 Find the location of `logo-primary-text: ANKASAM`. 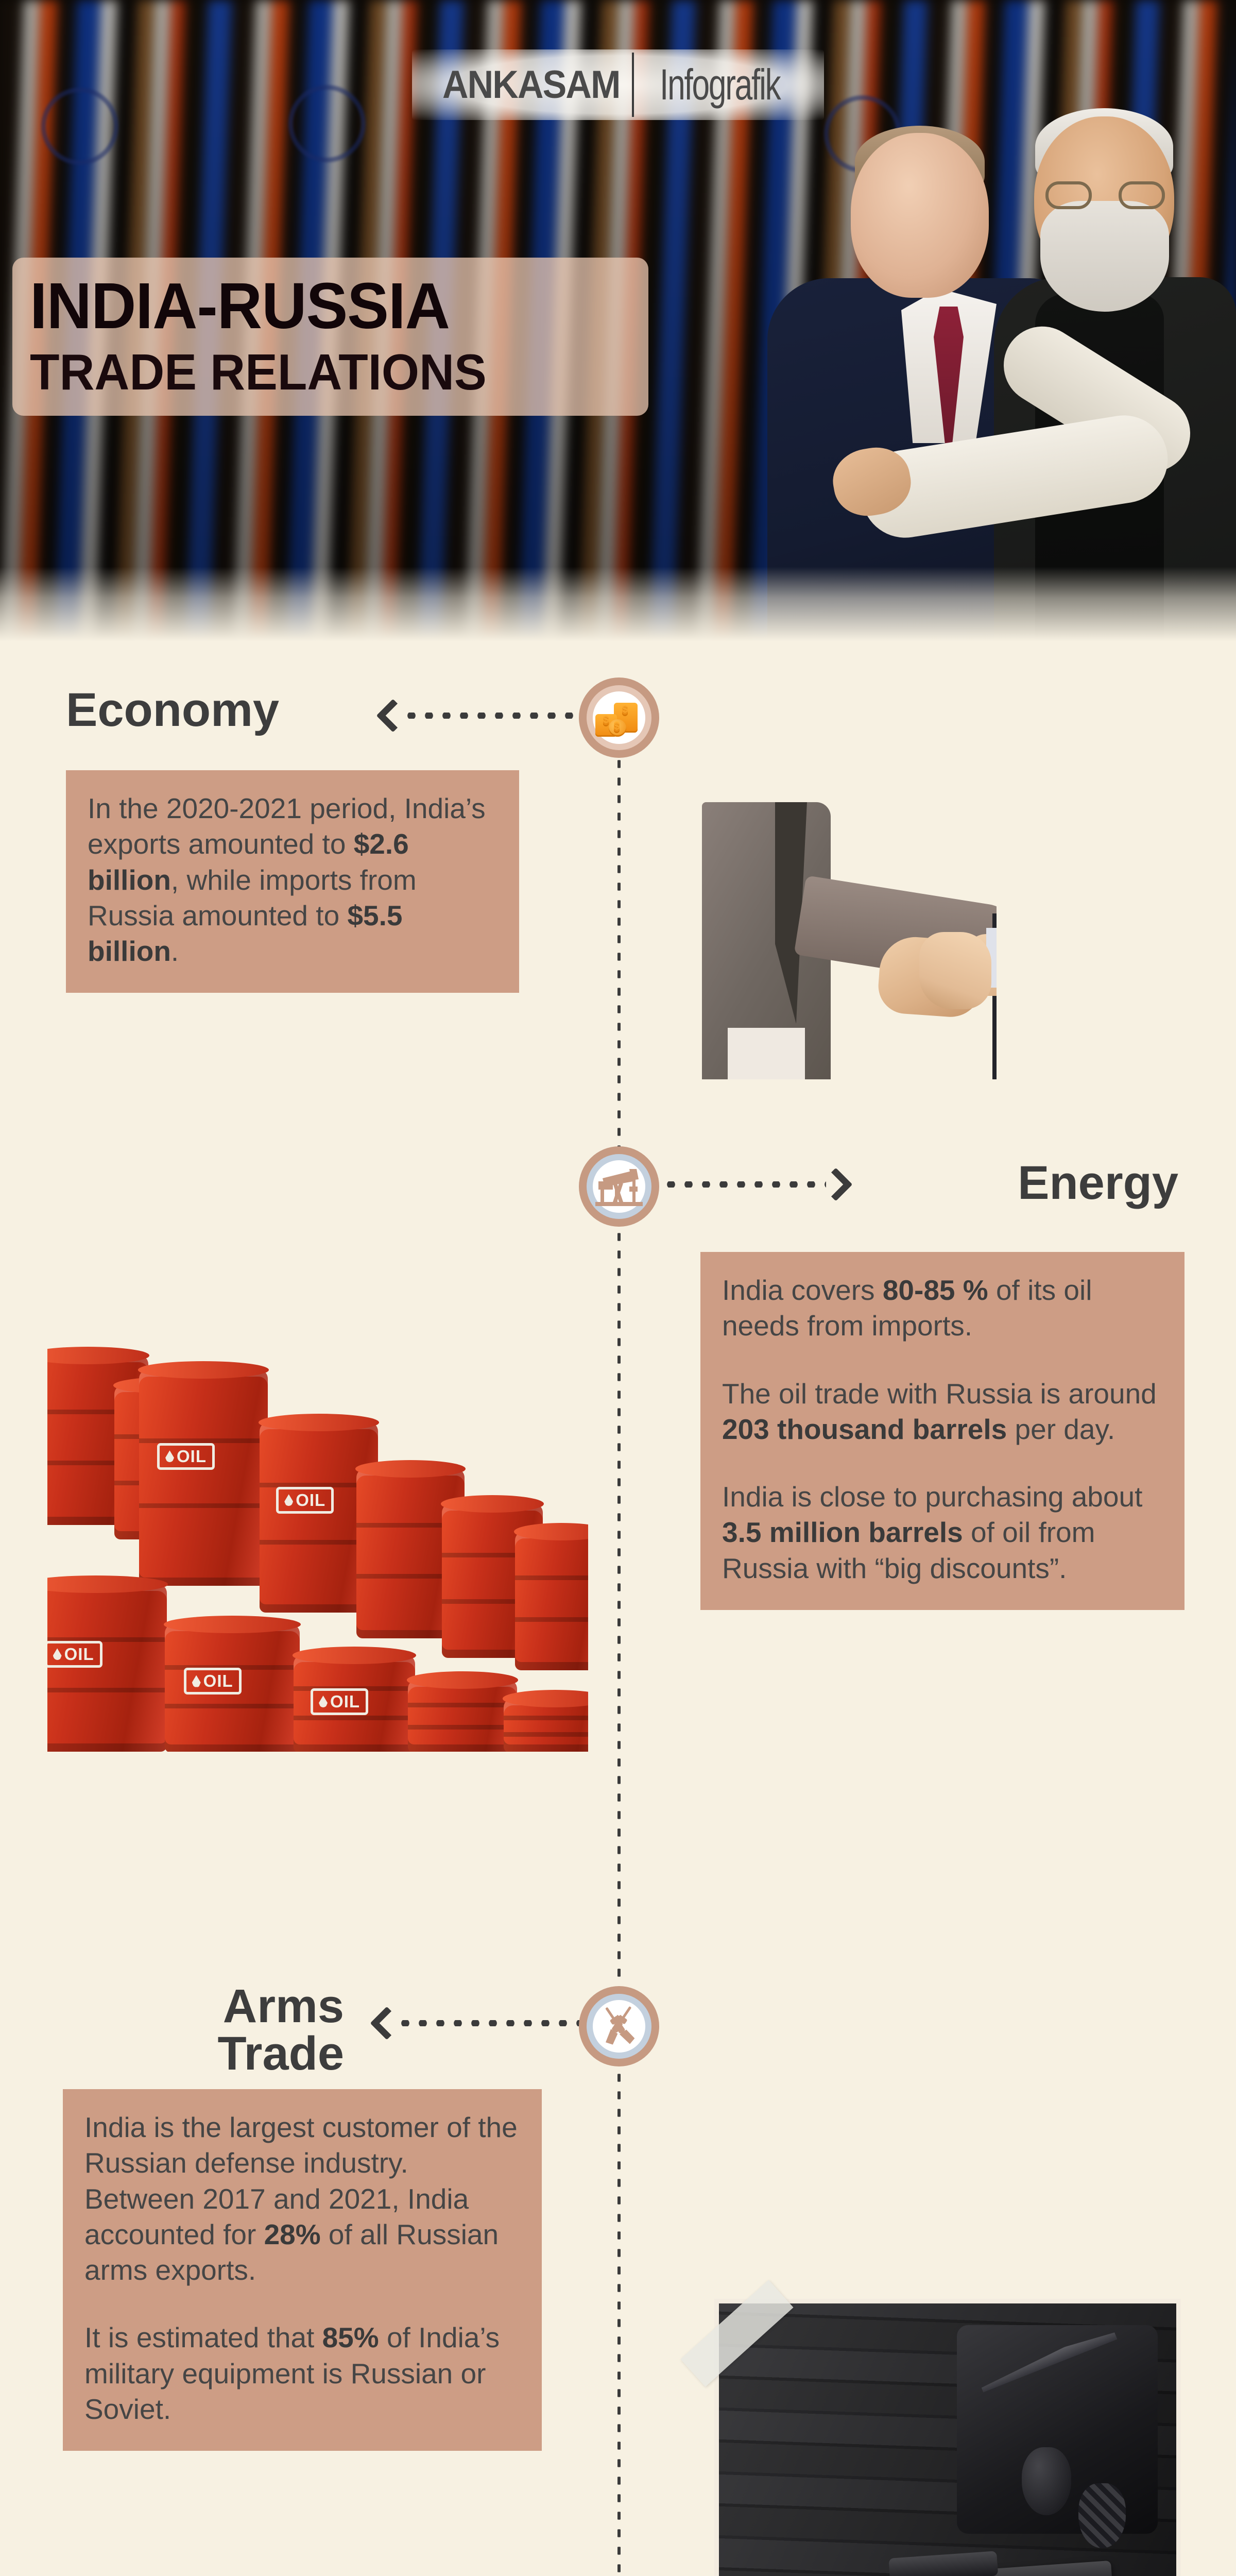

logo-primary-text: ANKASAM is located at coordinates (531, 85).